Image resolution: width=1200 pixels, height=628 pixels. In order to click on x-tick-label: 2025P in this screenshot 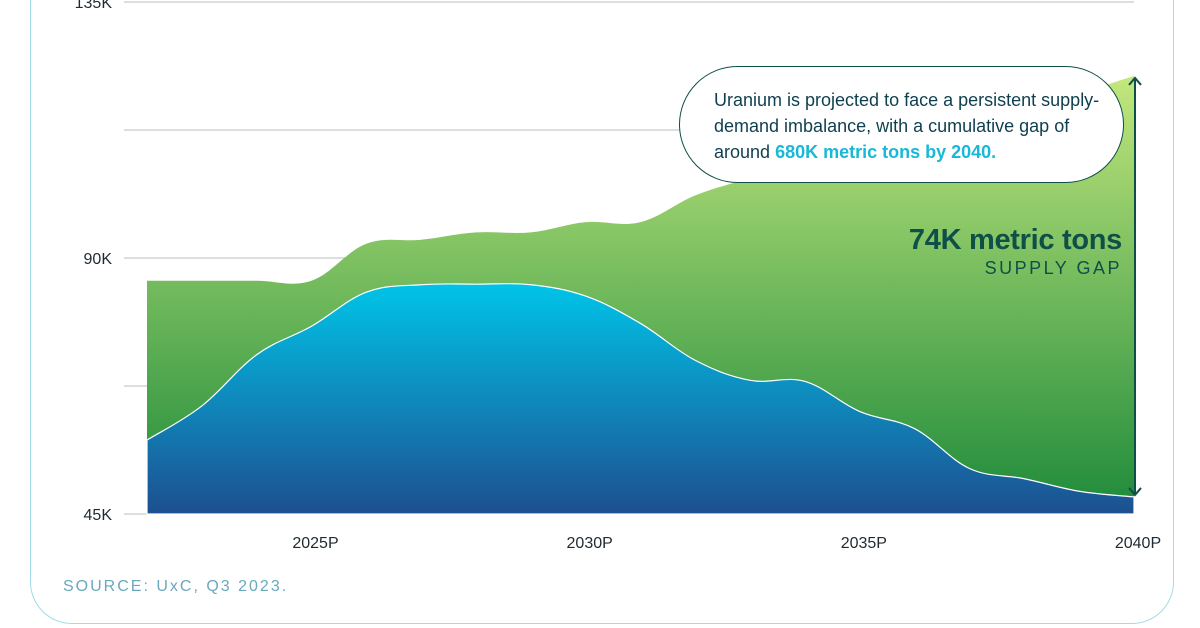, I will do `click(315, 543)`.